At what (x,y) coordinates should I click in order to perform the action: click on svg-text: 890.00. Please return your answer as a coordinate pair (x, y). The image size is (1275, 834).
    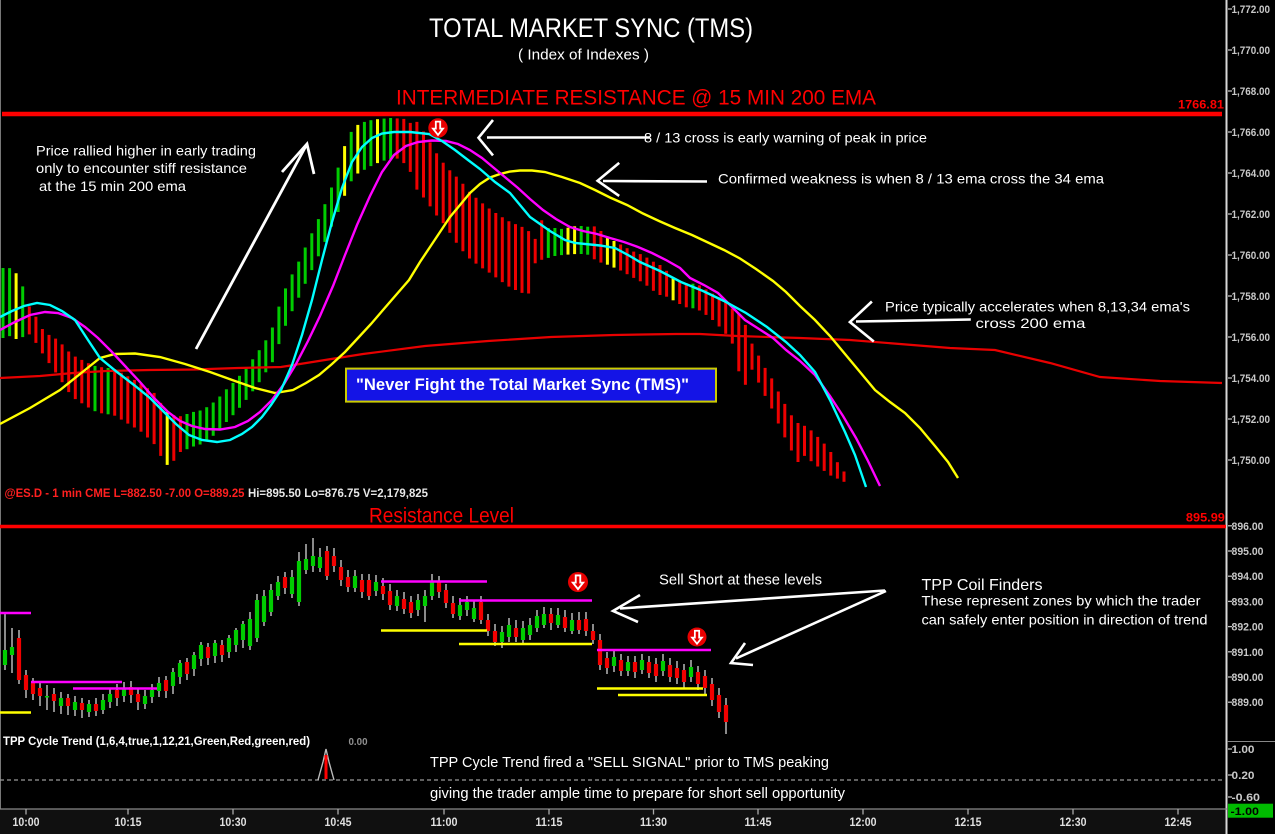
    Looking at the image, I should click on (1248, 678).